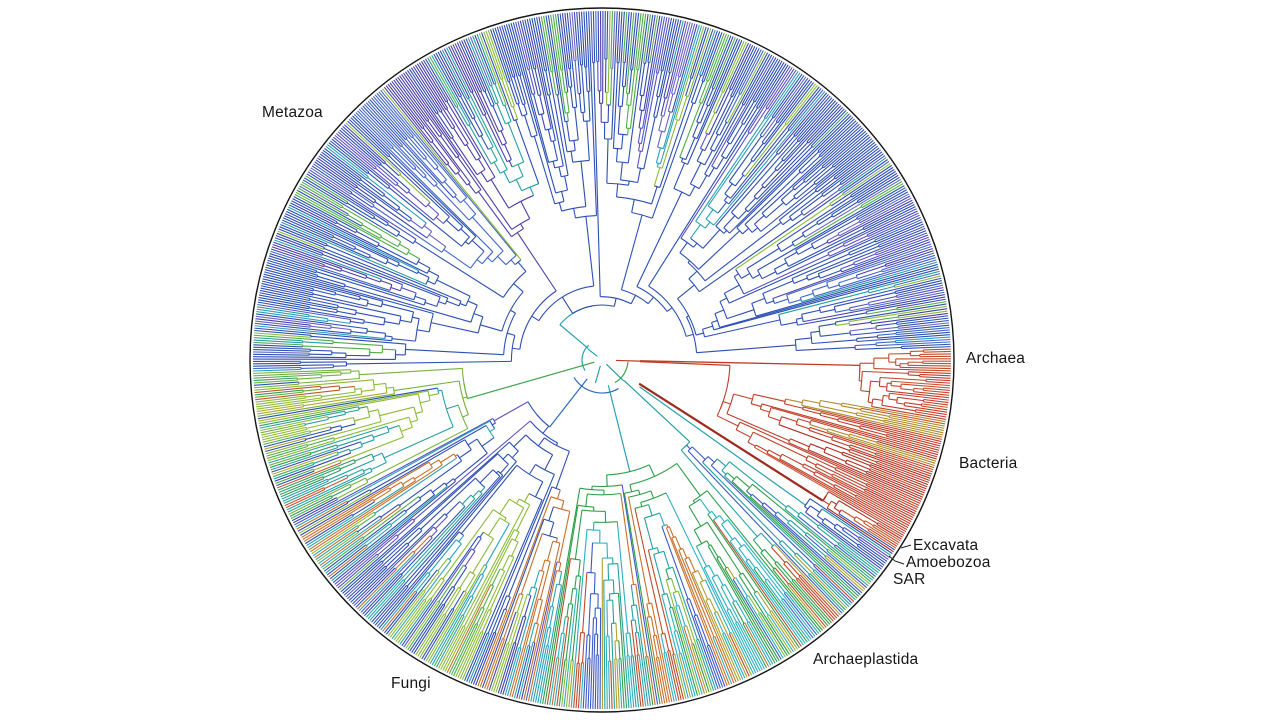 This screenshot has width=1280, height=720. I want to click on clade-label-amoebozoa: Amoebozoa, so click(948, 562).